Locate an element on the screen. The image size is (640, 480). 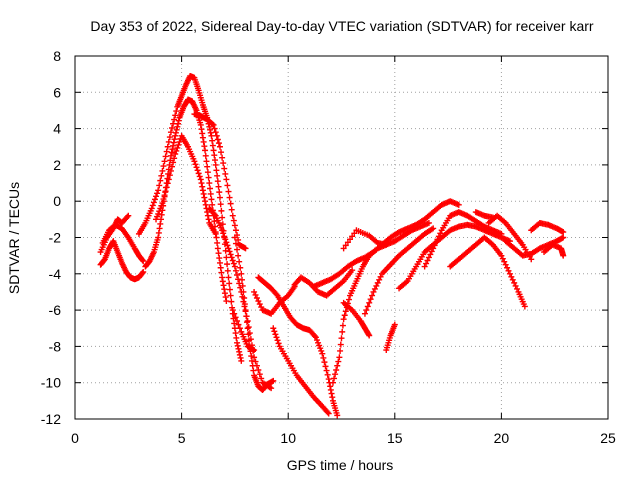
x-tick-label: 20 is located at coordinates (502, 438).